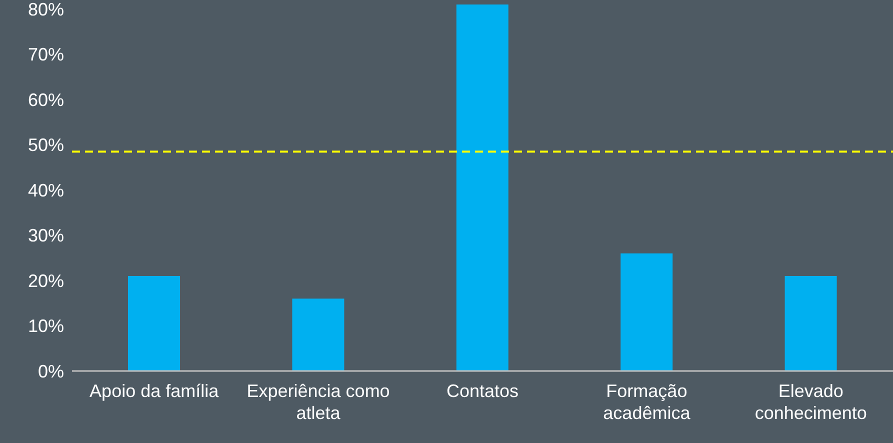 The width and height of the screenshot is (893, 443). I want to click on y-tick-label: 30%, so click(46, 236).